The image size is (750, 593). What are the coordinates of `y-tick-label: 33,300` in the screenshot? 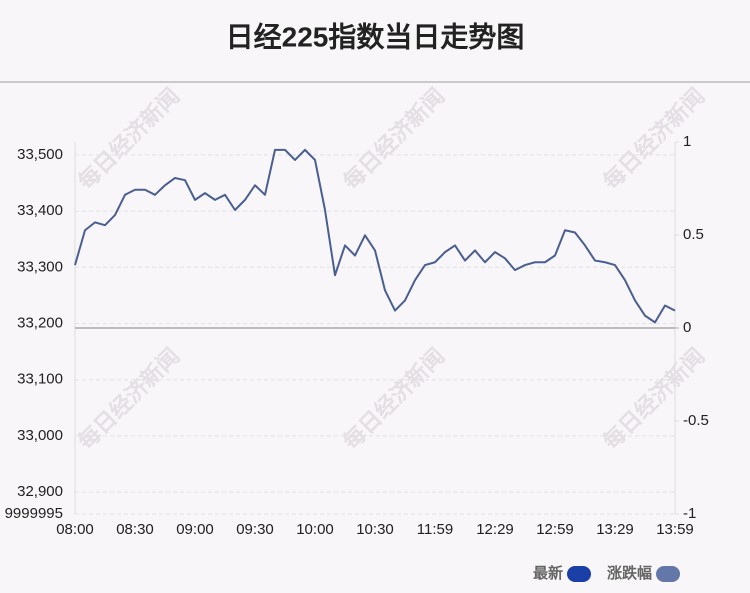 It's located at (40, 266).